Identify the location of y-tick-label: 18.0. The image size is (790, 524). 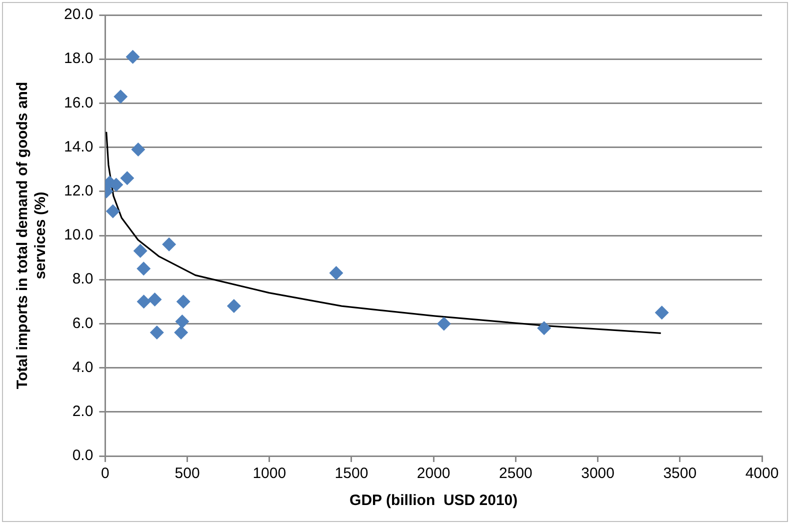
(79, 59).